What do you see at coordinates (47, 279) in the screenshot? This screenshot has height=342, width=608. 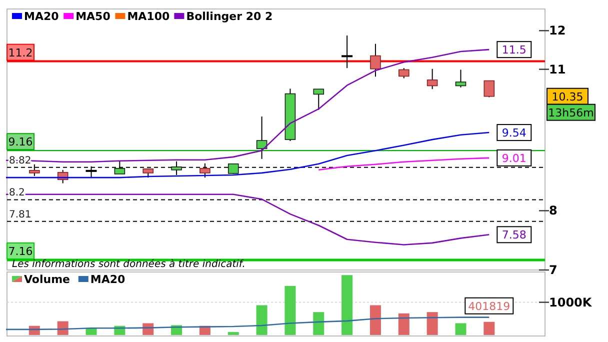 I see `legend-label: Volume` at bounding box center [47, 279].